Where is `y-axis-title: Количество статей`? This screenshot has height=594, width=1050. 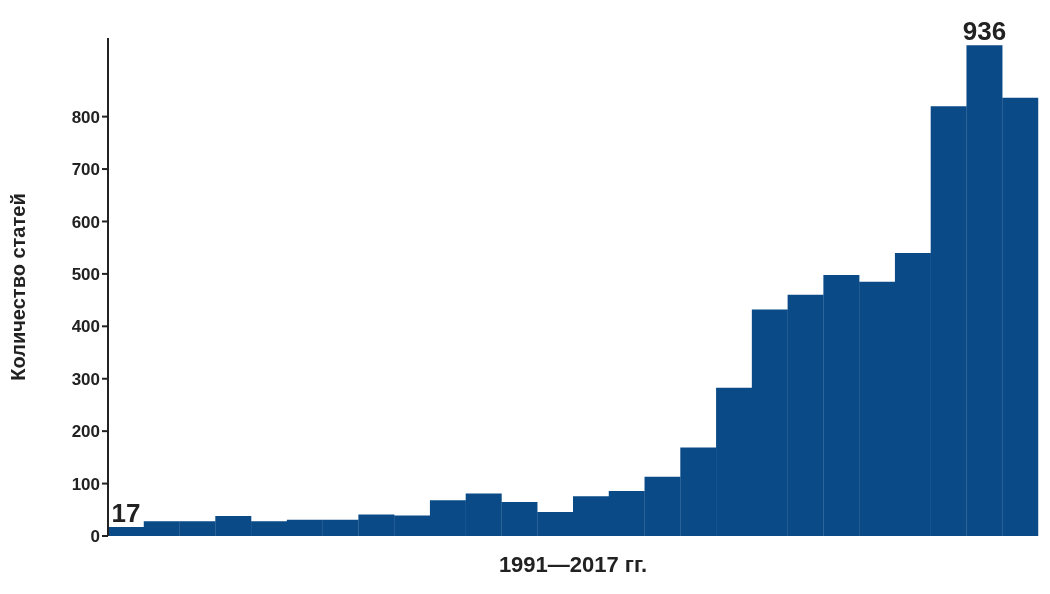
y-axis-title: Количество статей is located at coordinates (18, 287).